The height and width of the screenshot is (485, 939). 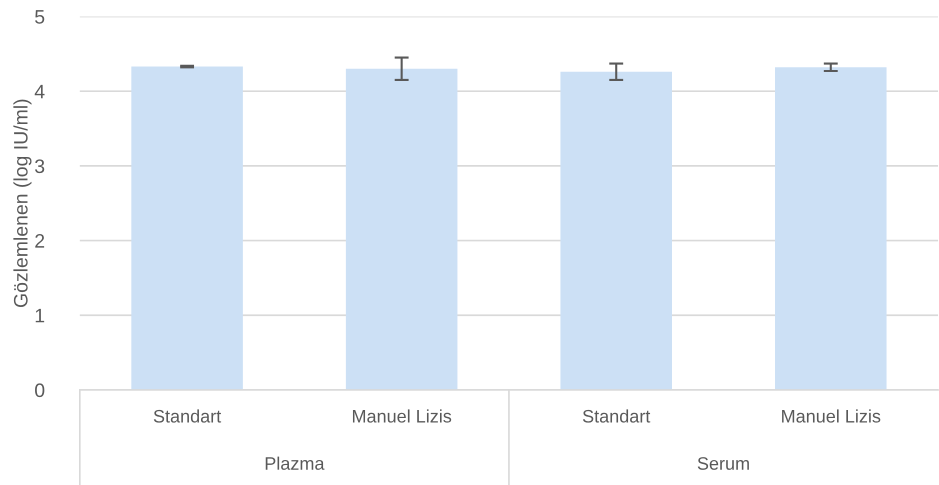 I want to click on y-tick-label: 4, so click(x=39, y=91).